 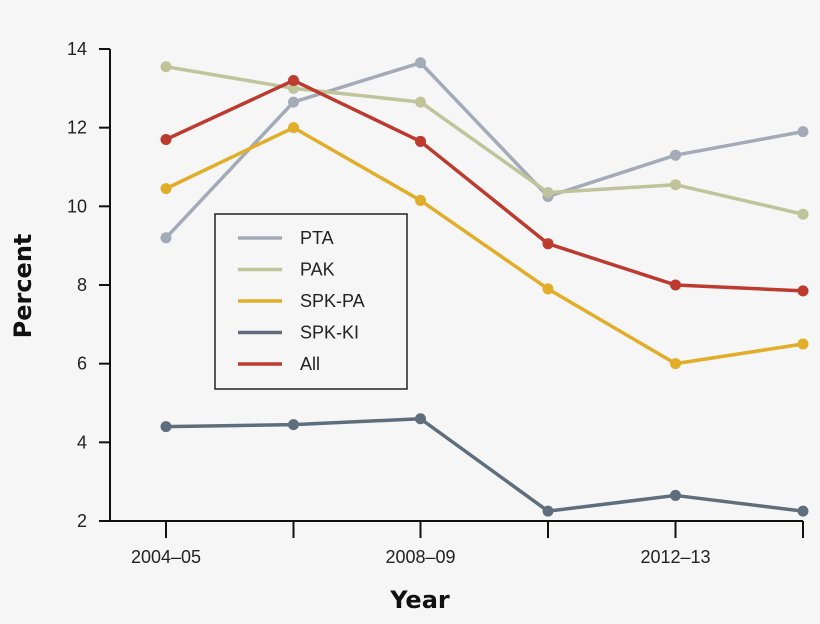 What do you see at coordinates (310, 364) in the screenshot?
I see `legend-label-all: All` at bounding box center [310, 364].